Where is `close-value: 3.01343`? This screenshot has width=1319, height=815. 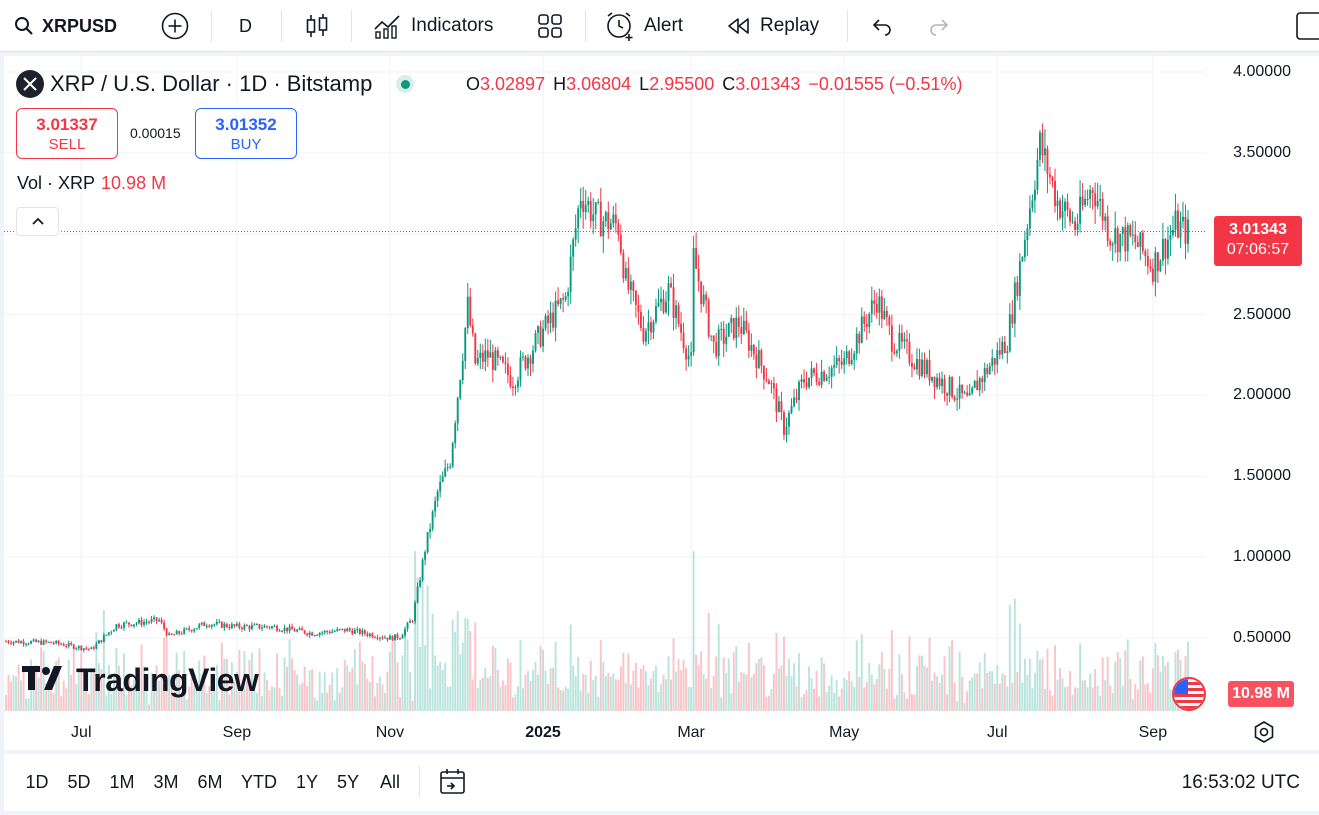
close-value: 3.01343 is located at coordinates (768, 84).